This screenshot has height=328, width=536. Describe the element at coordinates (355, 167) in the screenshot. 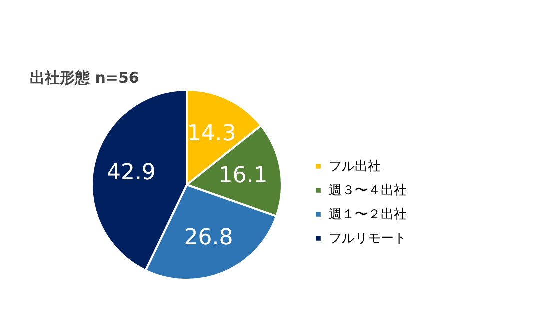

I see `legend-label: フル出社` at that location.